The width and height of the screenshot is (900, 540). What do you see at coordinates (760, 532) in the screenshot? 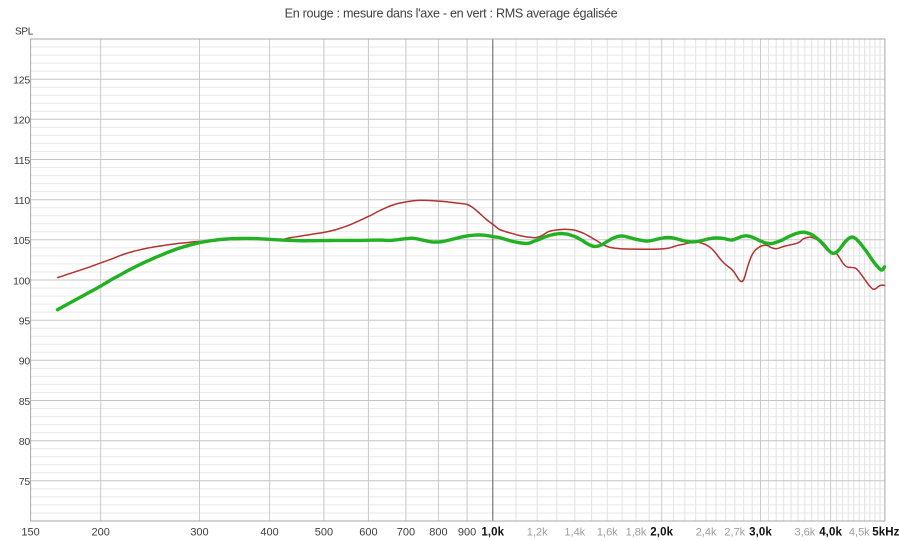
I see `svg-text: 3,0k` at bounding box center [760, 532].